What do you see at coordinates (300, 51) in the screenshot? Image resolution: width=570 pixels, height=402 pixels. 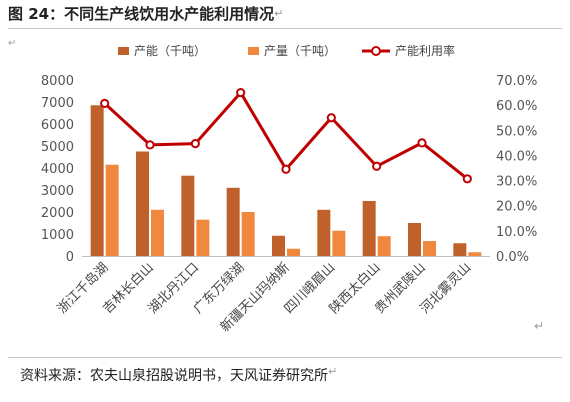 I see `legend-label: 产量（千吨）` at bounding box center [300, 51].